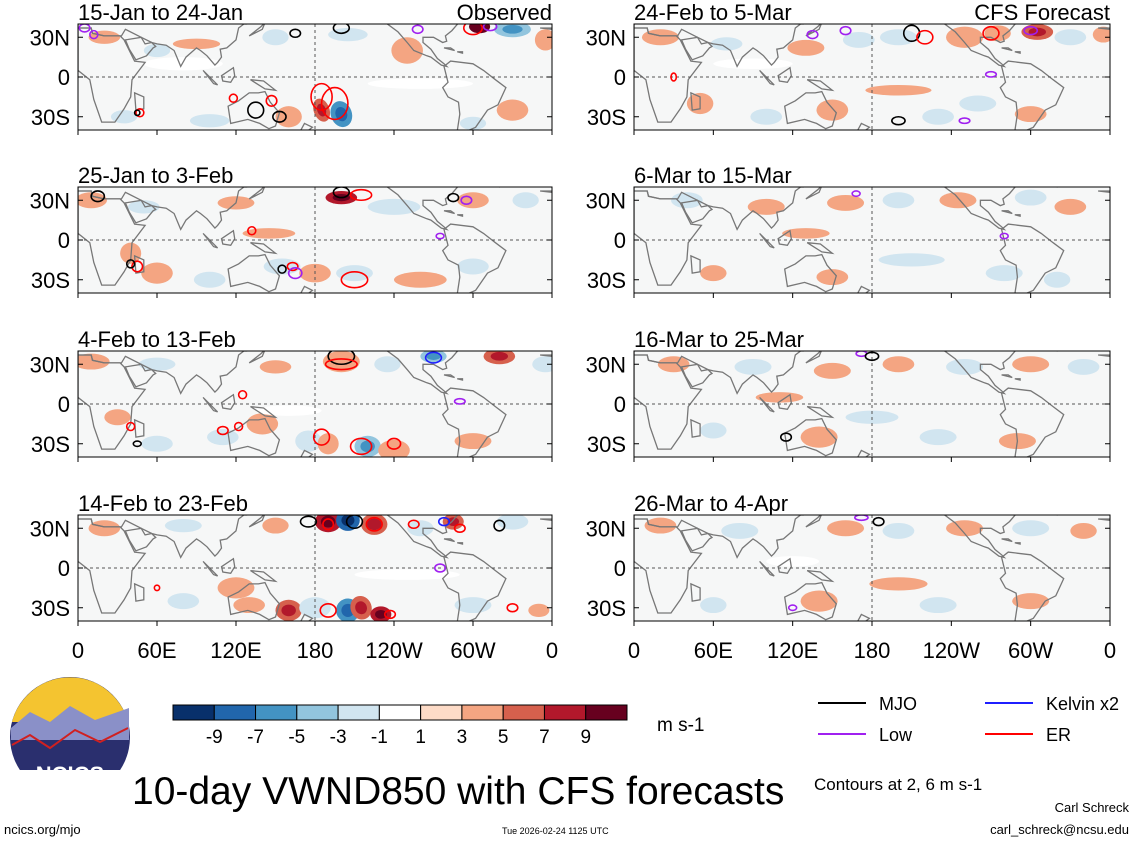  I want to click on colorbar-label: 9, so click(585, 737).